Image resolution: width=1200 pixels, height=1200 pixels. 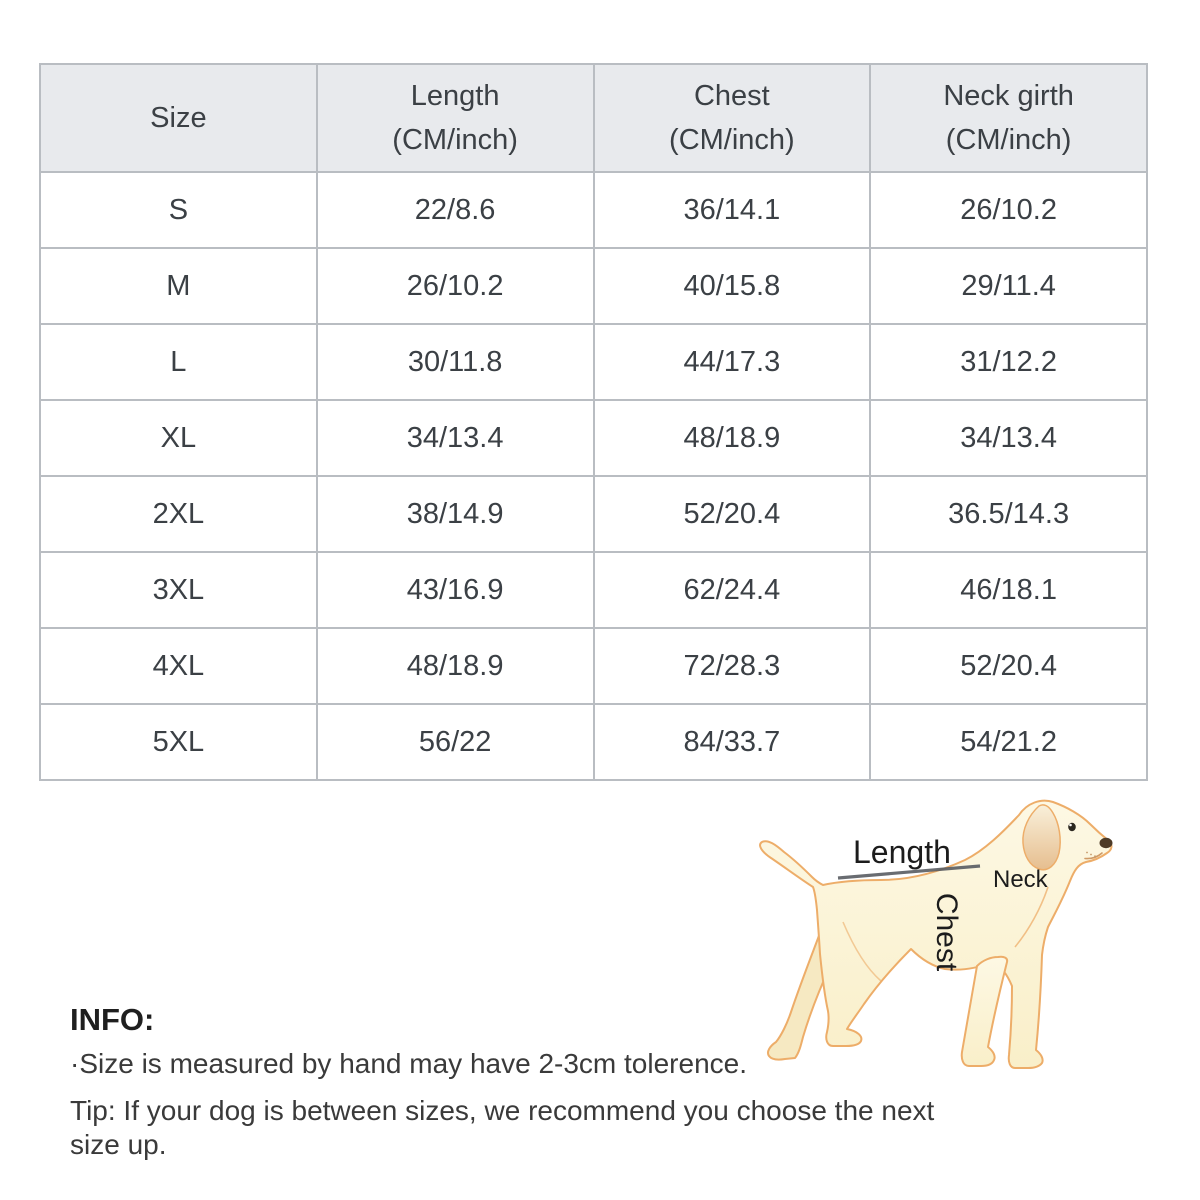 What do you see at coordinates (455, 118) in the screenshot?
I see `header-length: Length (CM/inch)` at bounding box center [455, 118].